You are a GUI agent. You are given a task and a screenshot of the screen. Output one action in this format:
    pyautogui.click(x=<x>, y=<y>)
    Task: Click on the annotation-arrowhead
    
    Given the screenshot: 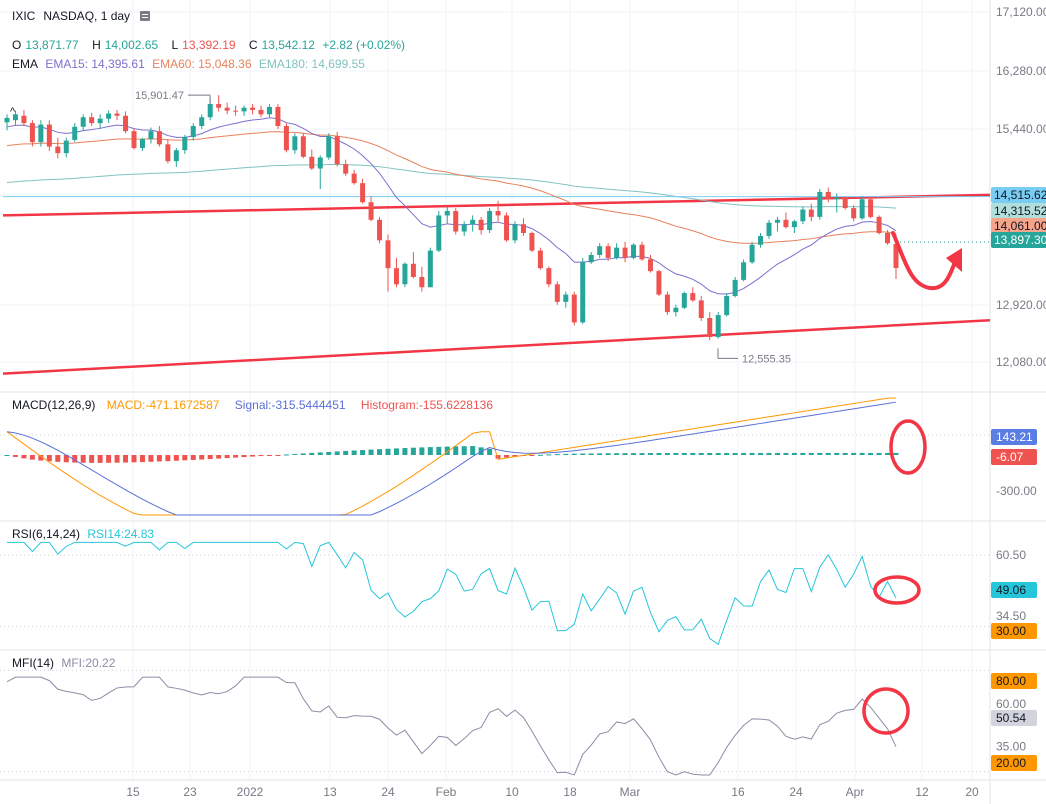 What is the action you would take?
    pyautogui.click(x=954, y=260)
    